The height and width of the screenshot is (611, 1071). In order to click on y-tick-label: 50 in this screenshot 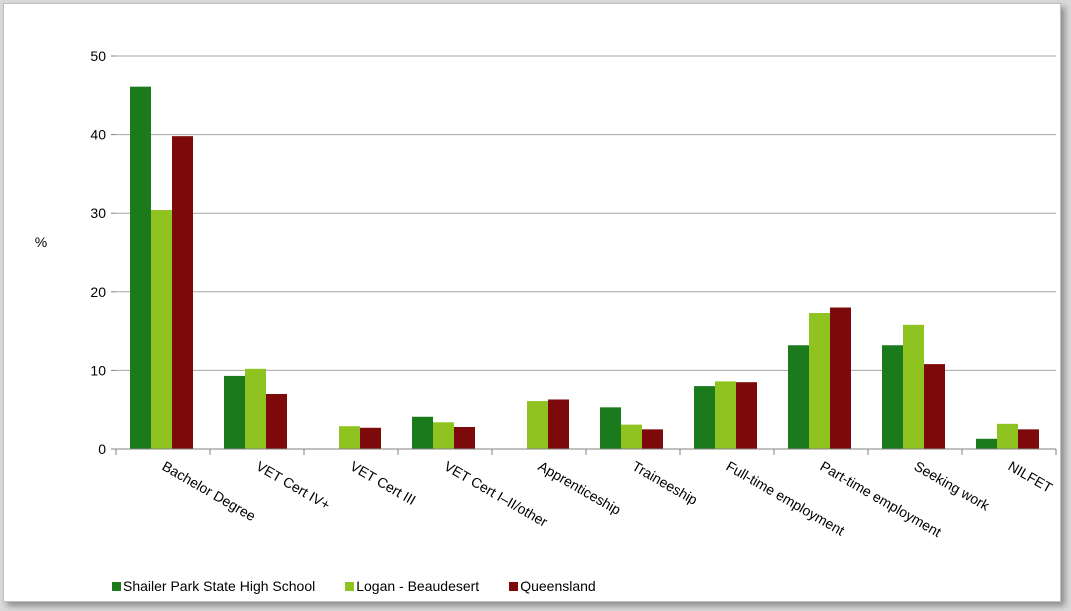, I will do `click(98, 56)`.